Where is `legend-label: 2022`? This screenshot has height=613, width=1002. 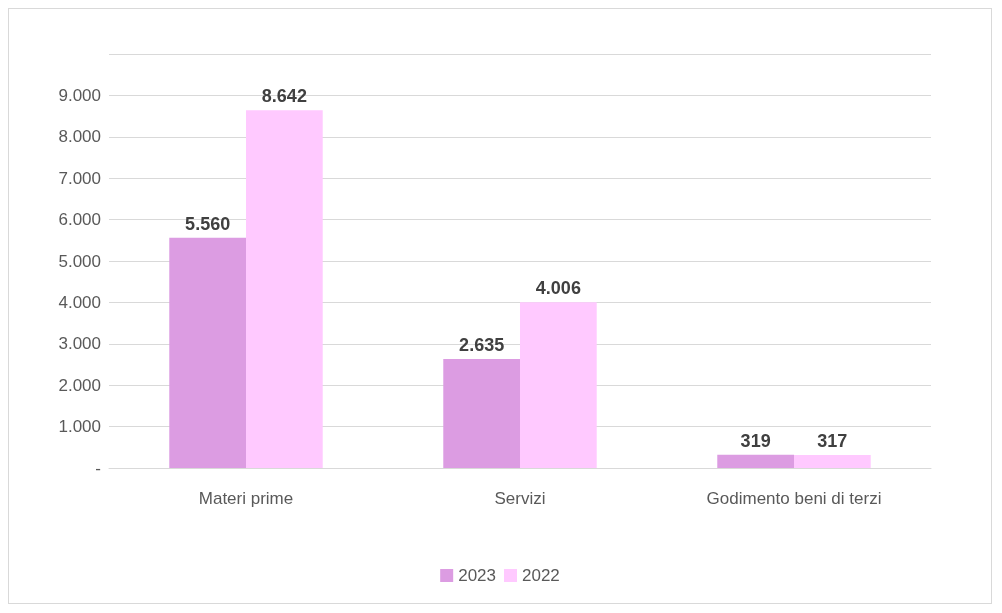 legend-label: 2022 is located at coordinates (541, 575).